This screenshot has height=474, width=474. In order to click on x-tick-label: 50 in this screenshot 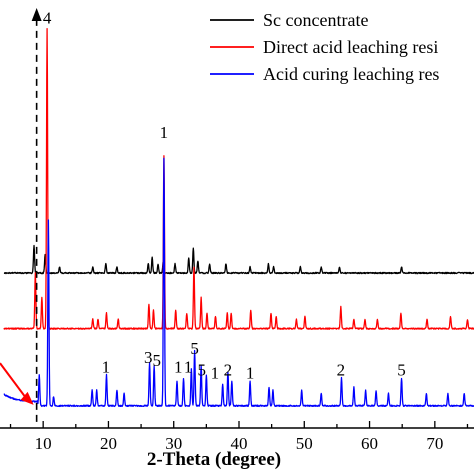, I will do `click(304, 443)`.